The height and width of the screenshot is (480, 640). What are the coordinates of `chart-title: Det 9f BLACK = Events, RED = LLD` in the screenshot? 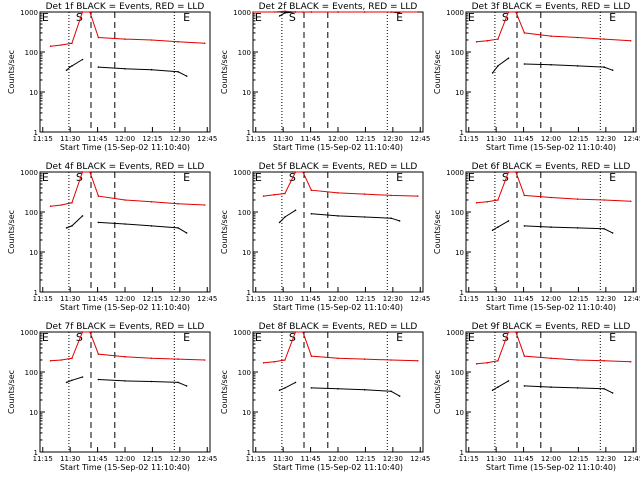 It's located at (551, 327).